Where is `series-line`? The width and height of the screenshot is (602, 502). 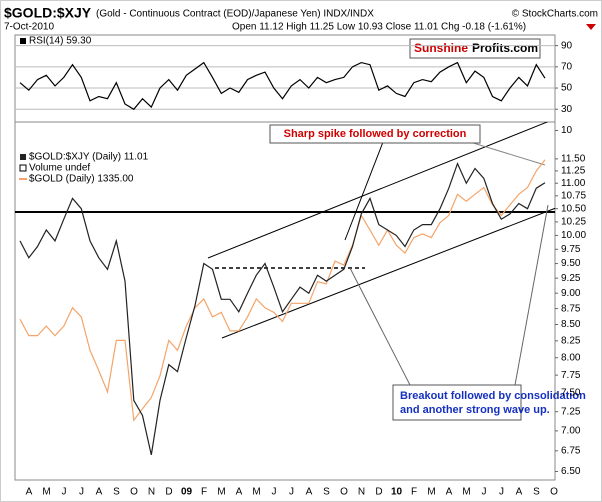
series-line is located at coordinates (282, 86).